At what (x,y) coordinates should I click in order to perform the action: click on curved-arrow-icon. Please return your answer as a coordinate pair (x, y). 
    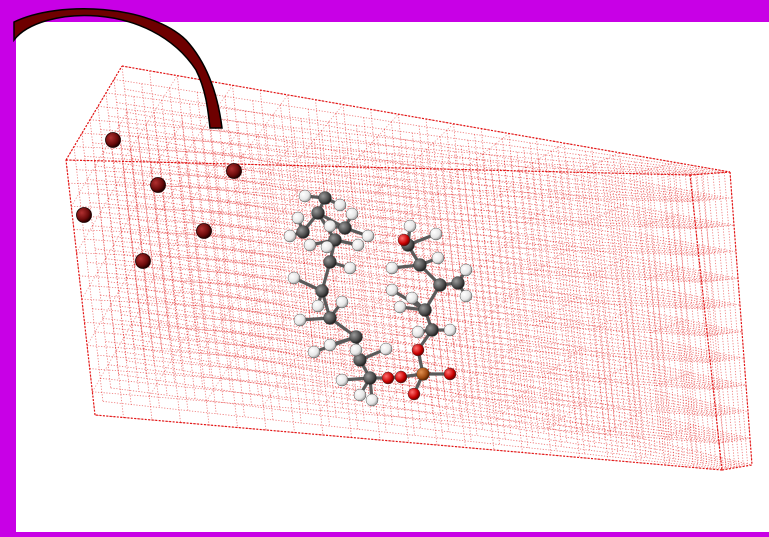
    Looking at the image, I should click on (118, 68).